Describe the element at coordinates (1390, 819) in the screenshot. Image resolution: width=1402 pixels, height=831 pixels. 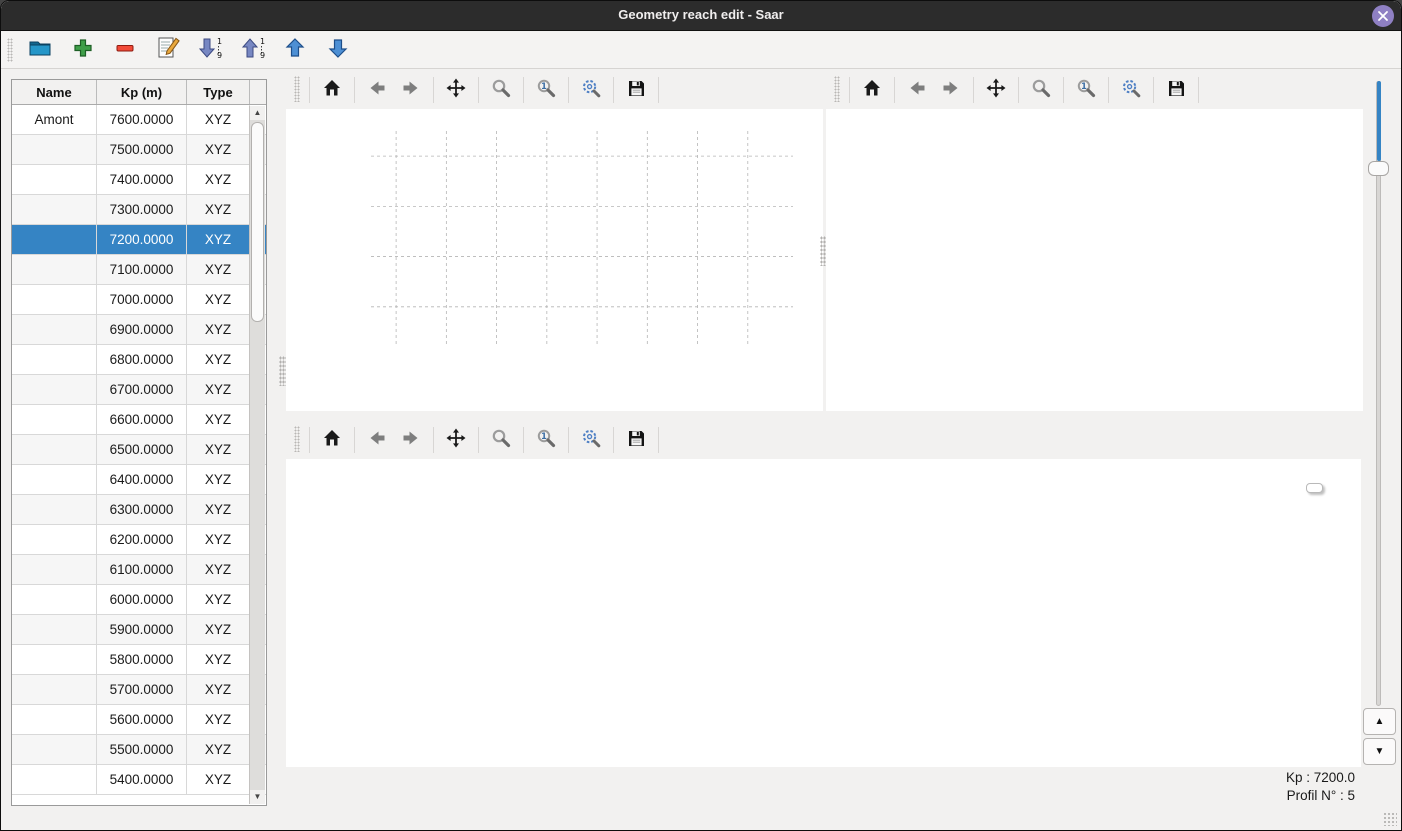
I see `resize-grip` at that location.